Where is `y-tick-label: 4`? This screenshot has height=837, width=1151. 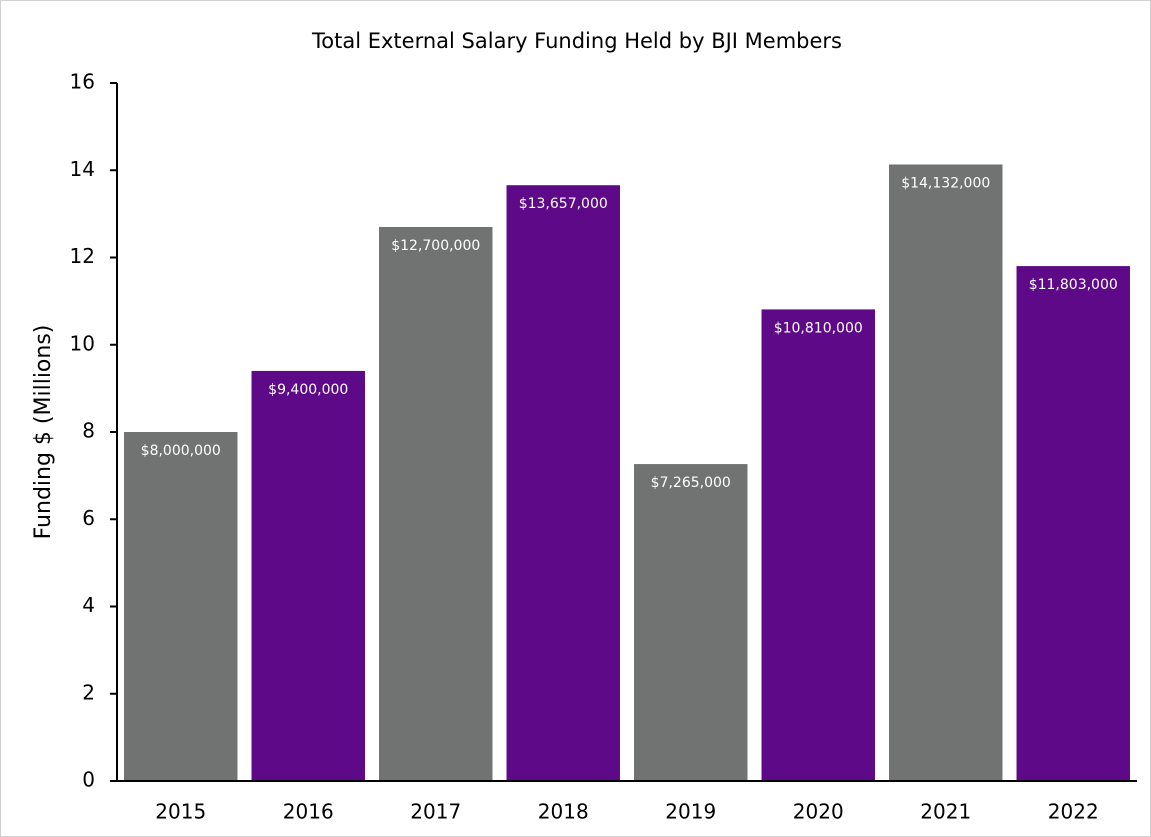
y-tick-label: 4 is located at coordinates (88, 605).